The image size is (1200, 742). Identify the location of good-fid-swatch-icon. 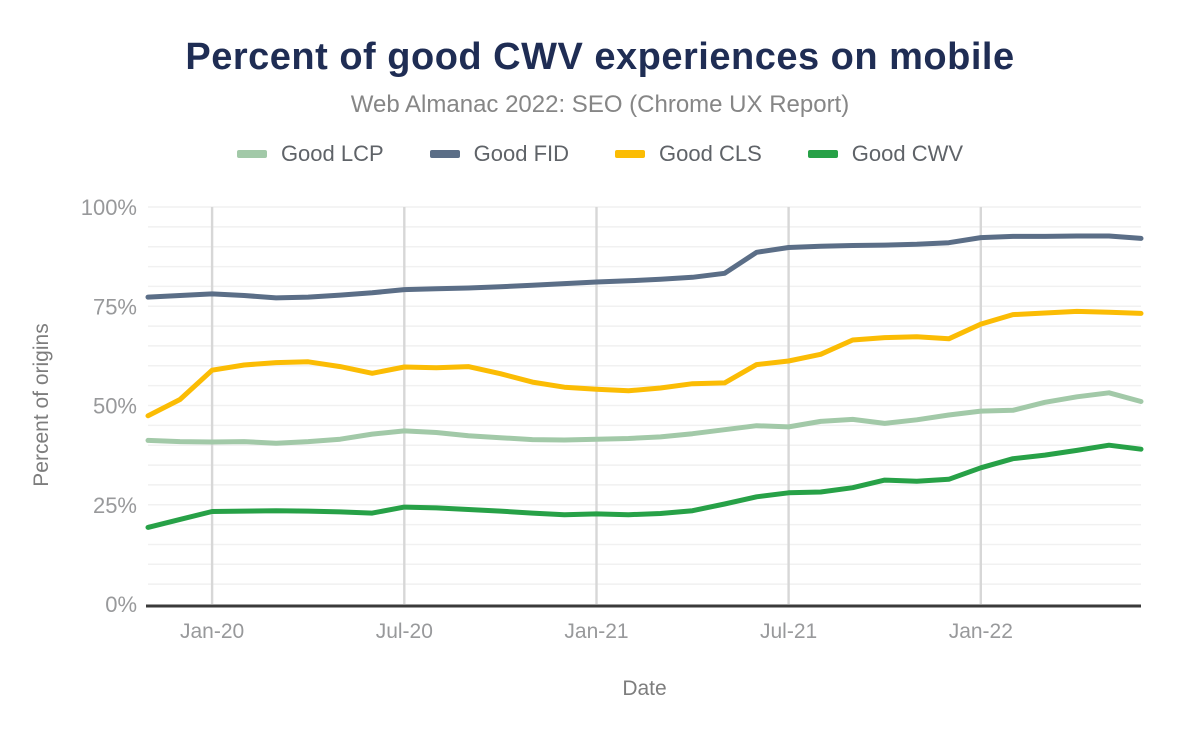
(444, 154).